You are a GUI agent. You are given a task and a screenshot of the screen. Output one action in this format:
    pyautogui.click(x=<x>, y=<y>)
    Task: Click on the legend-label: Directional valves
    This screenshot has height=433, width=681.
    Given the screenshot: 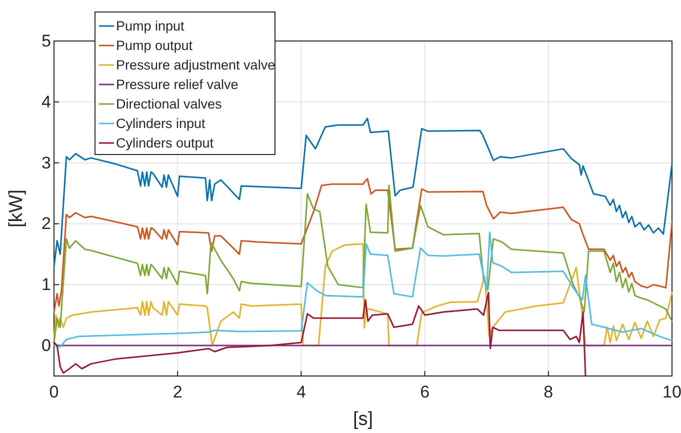 What is the action you would take?
    pyautogui.click(x=169, y=104)
    